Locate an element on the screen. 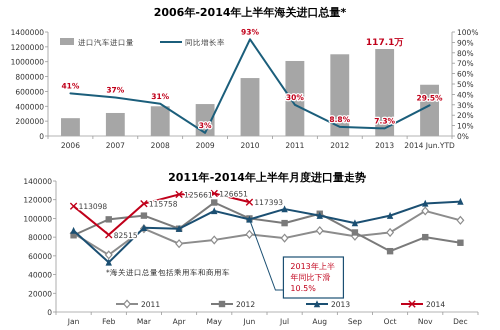  chart-title: 2011年-2014年上半年月度进口量走势 is located at coordinates (267, 177).